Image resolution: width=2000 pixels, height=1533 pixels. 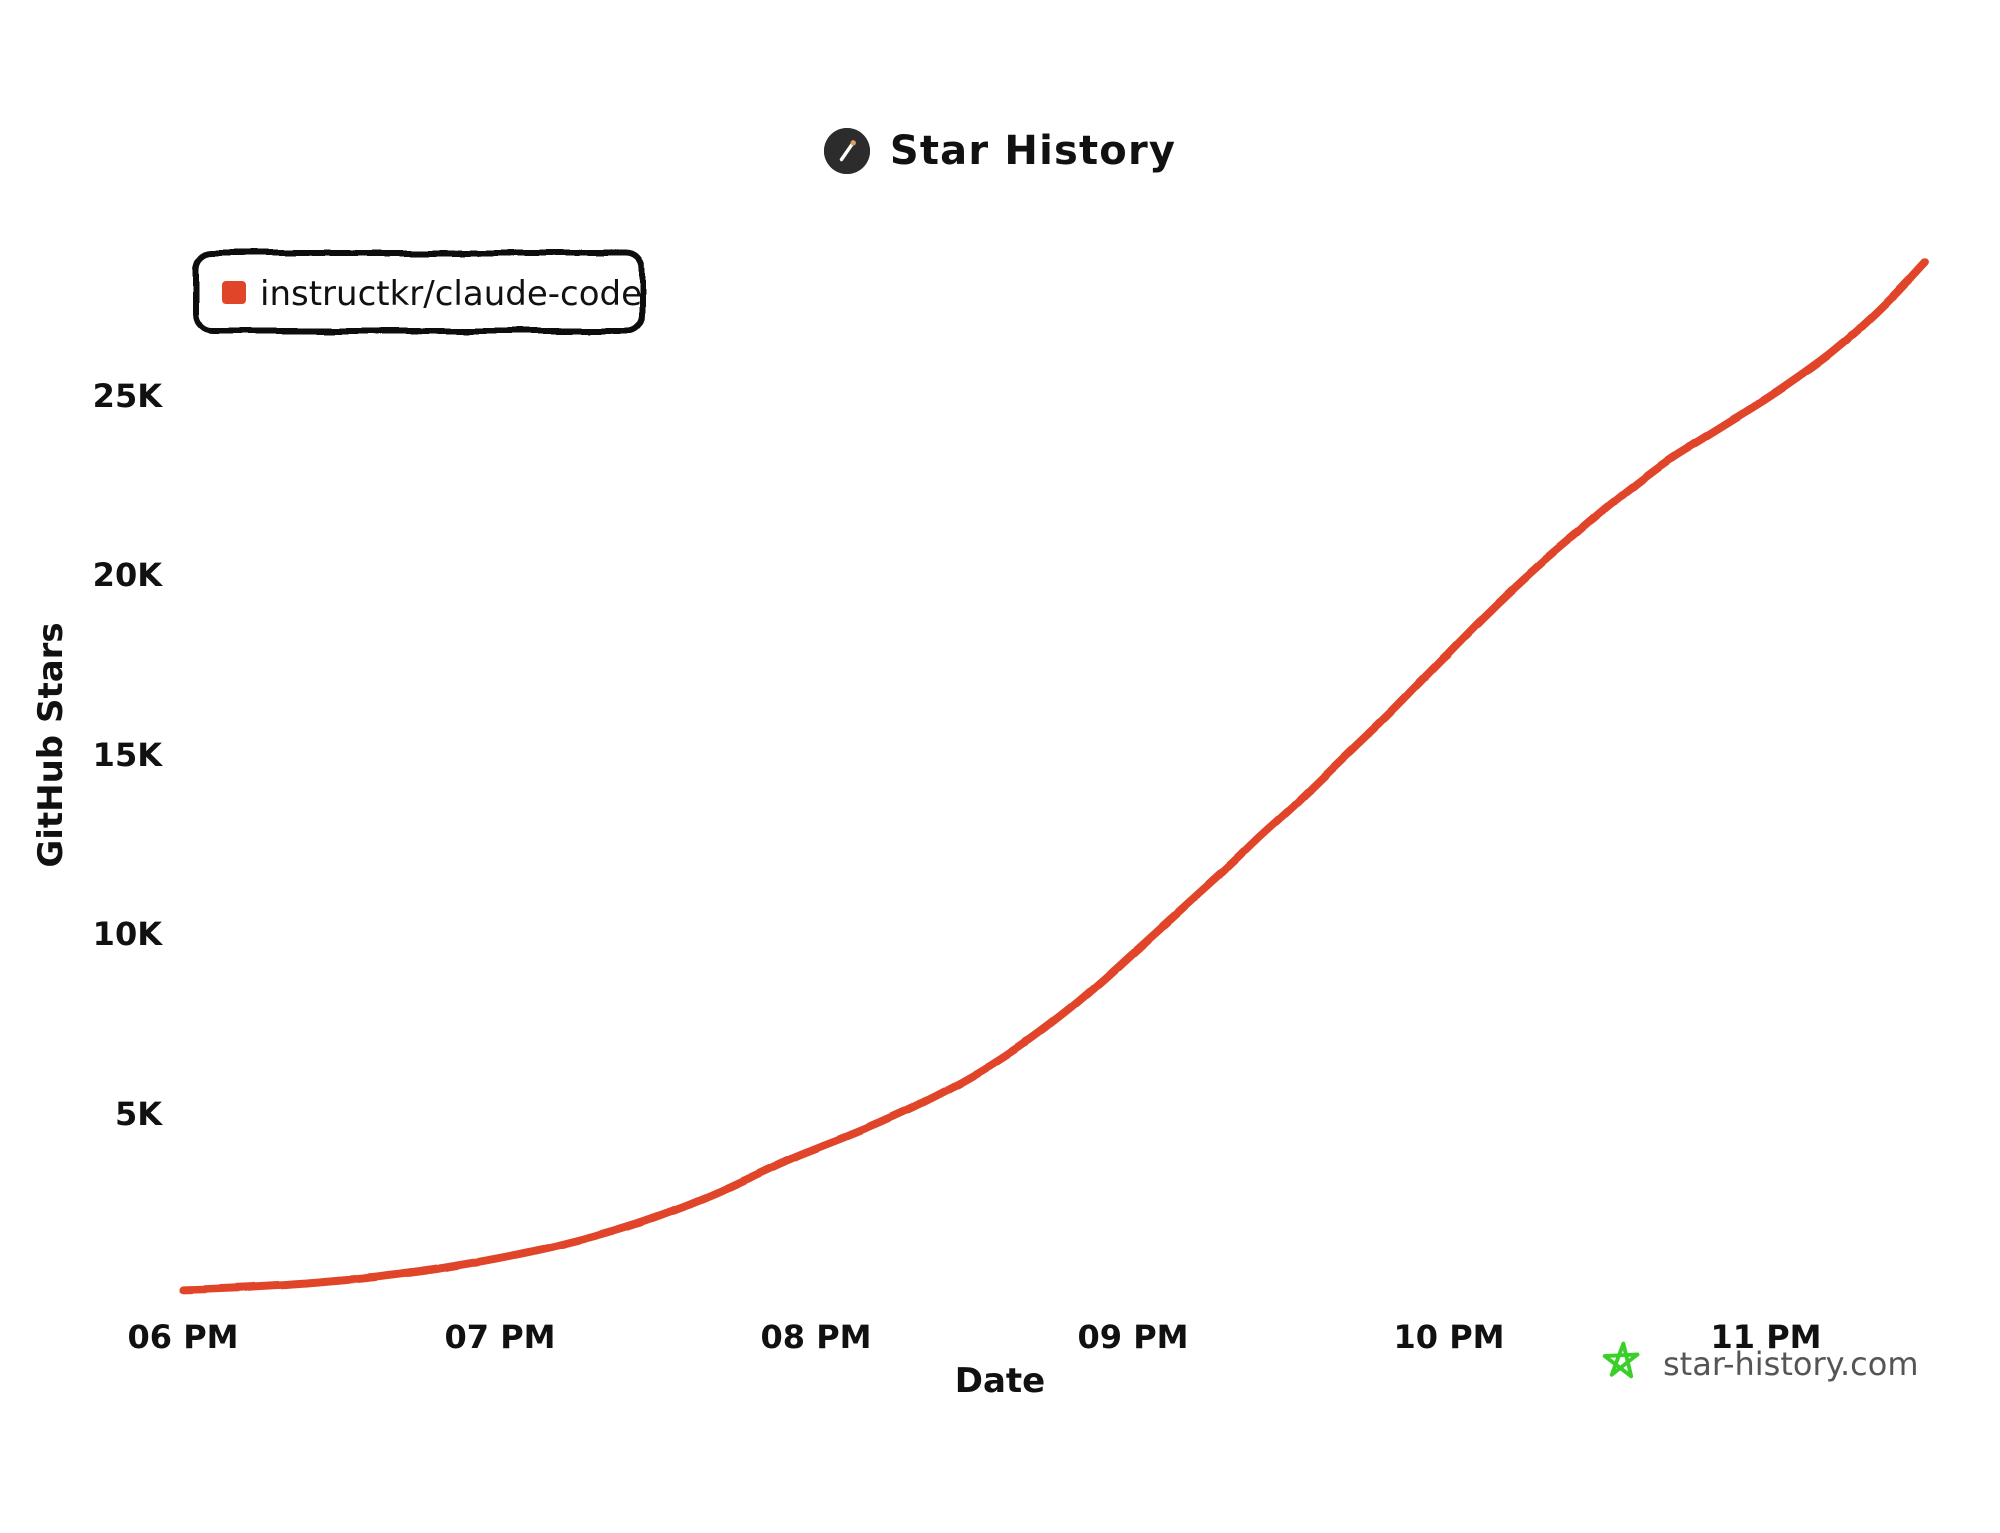 What do you see at coordinates (1621, 1360) in the screenshot?
I see `green-star-icon` at bounding box center [1621, 1360].